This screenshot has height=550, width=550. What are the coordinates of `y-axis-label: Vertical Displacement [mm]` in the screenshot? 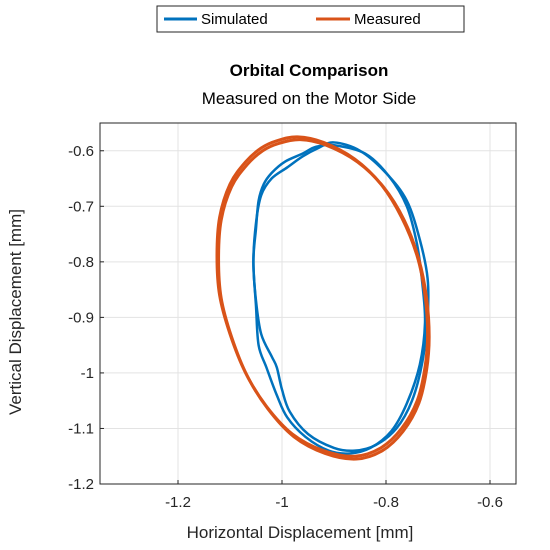 It's located at (15, 312).